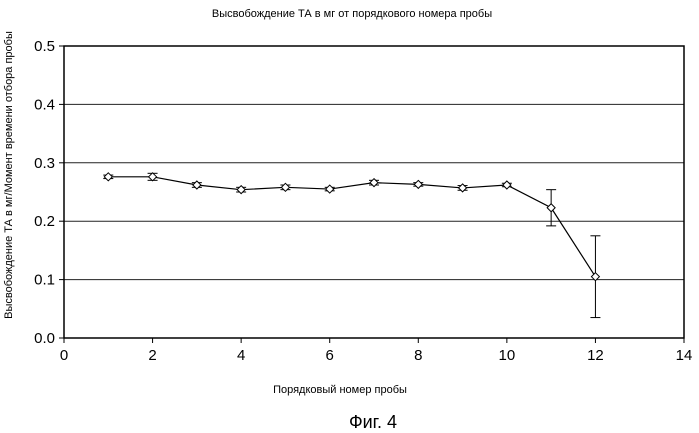 This screenshot has width=699, height=433. Describe the element at coordinates (595, 355) in the screenshot. I see `x-tick-label: 12` at that location.